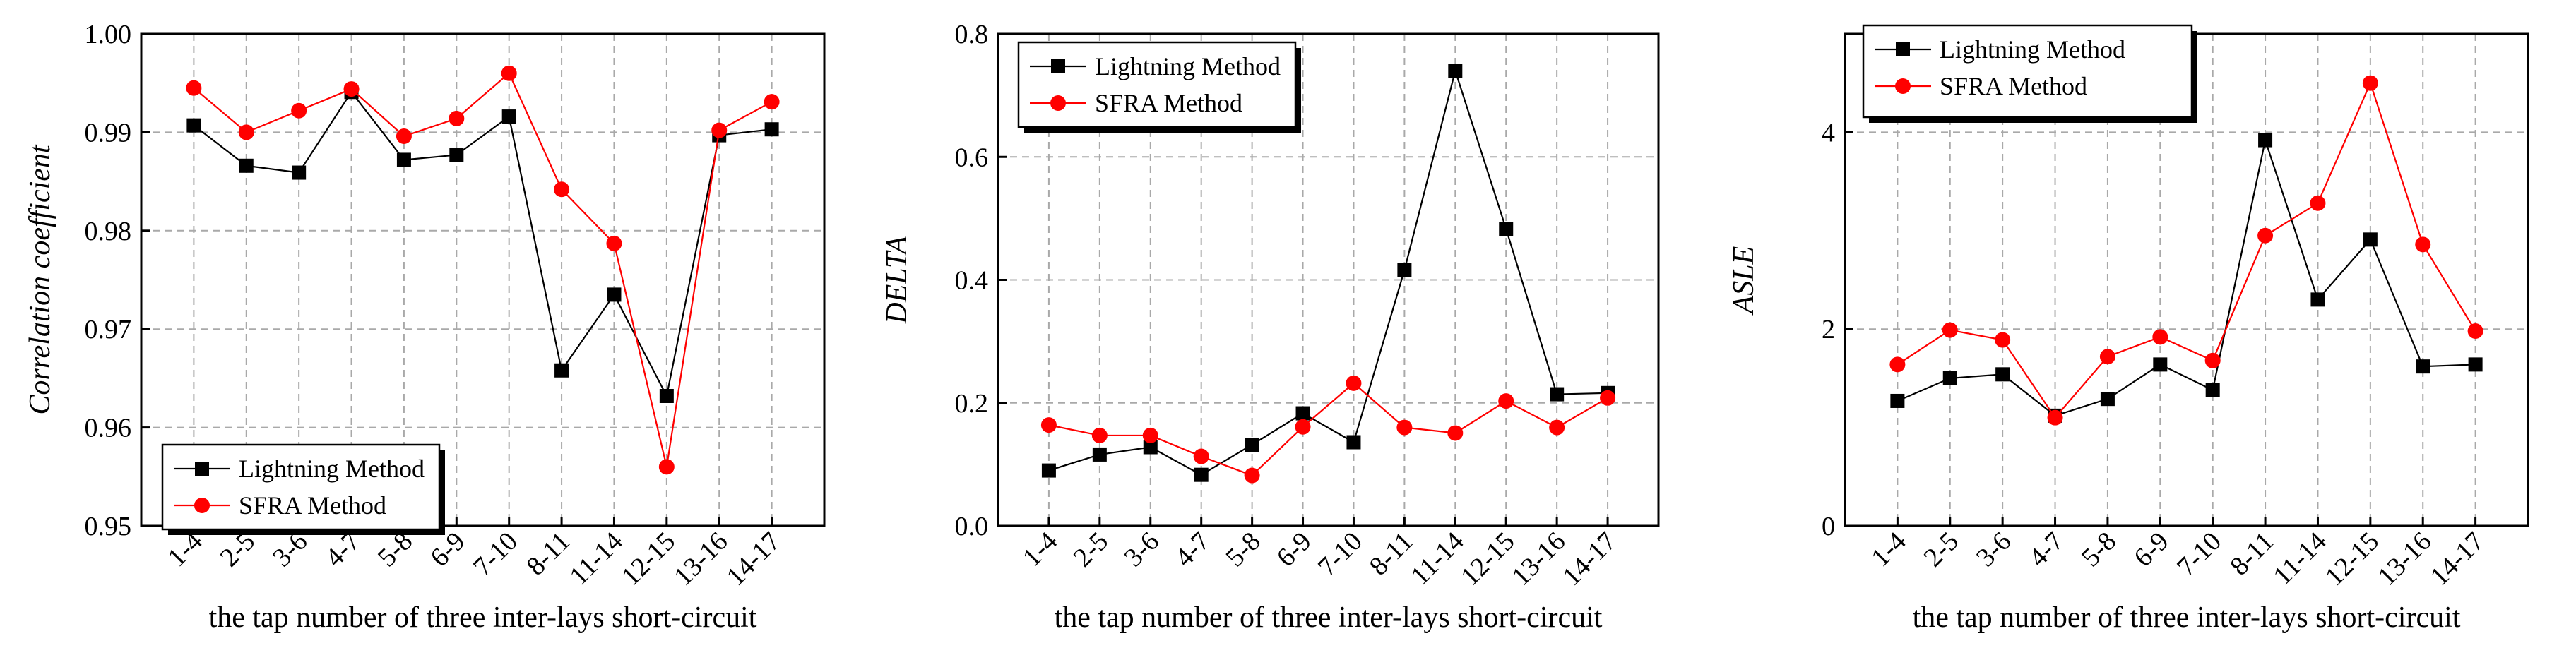 This screenshot has width=2576, height=648. I want to click on x-tick-label: 11-14, so click(1437, 559).